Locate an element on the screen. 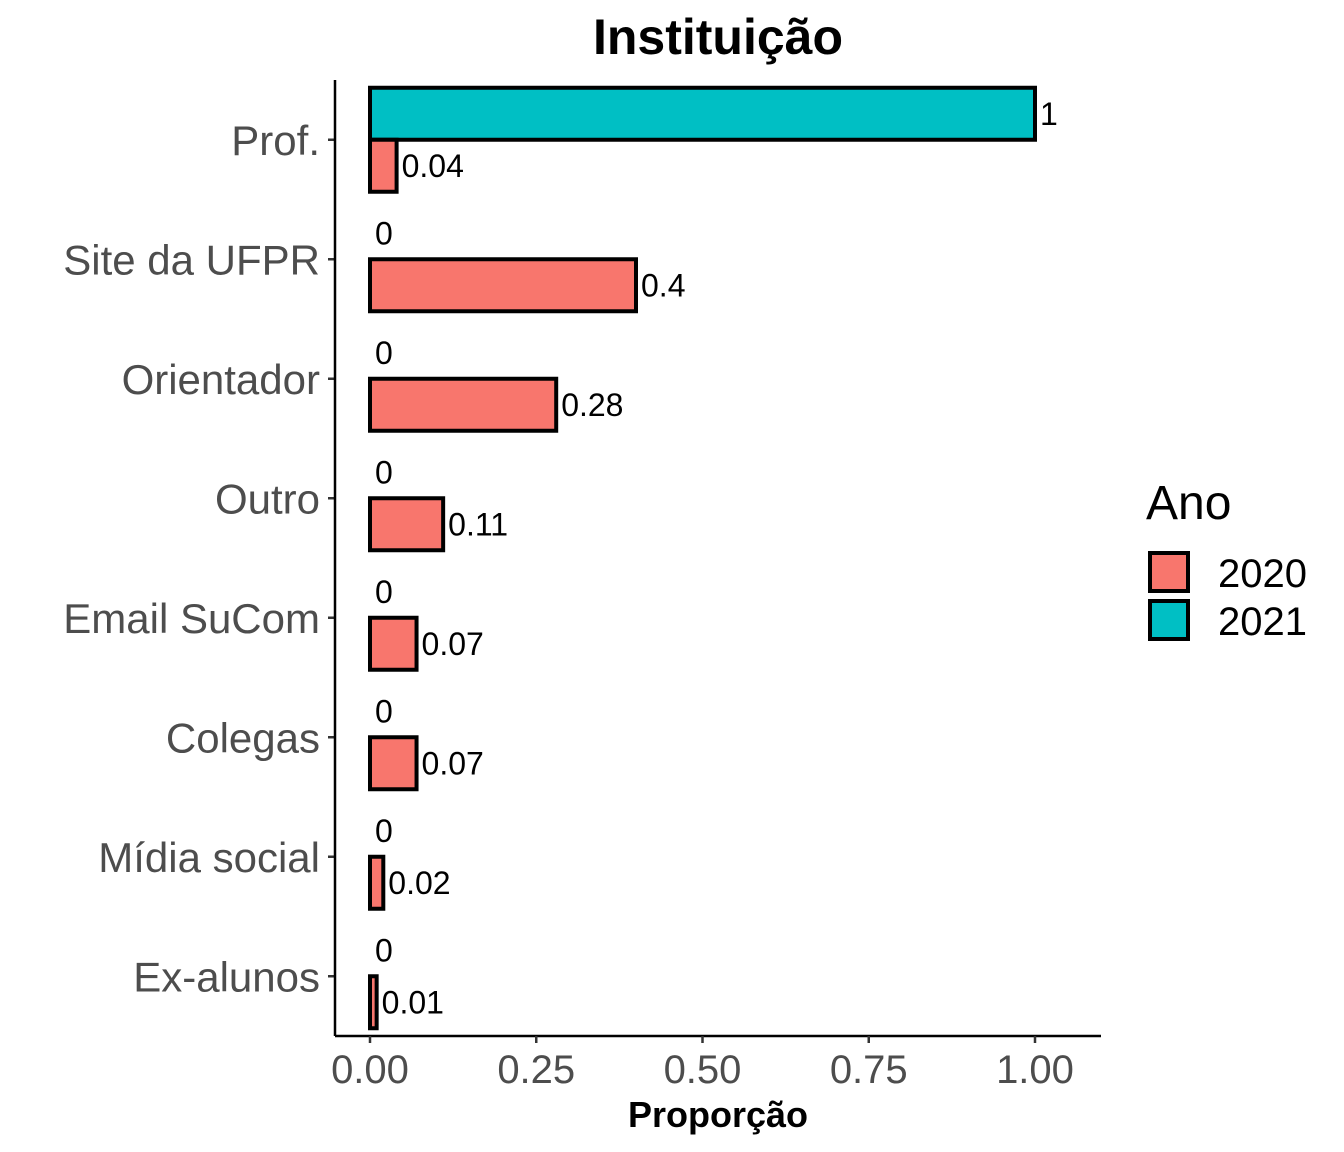 Image resolution: width=1344 pixels, height=1152 pixels. y-tick-label-6: Mídia social is located at coordinates (209, 857).